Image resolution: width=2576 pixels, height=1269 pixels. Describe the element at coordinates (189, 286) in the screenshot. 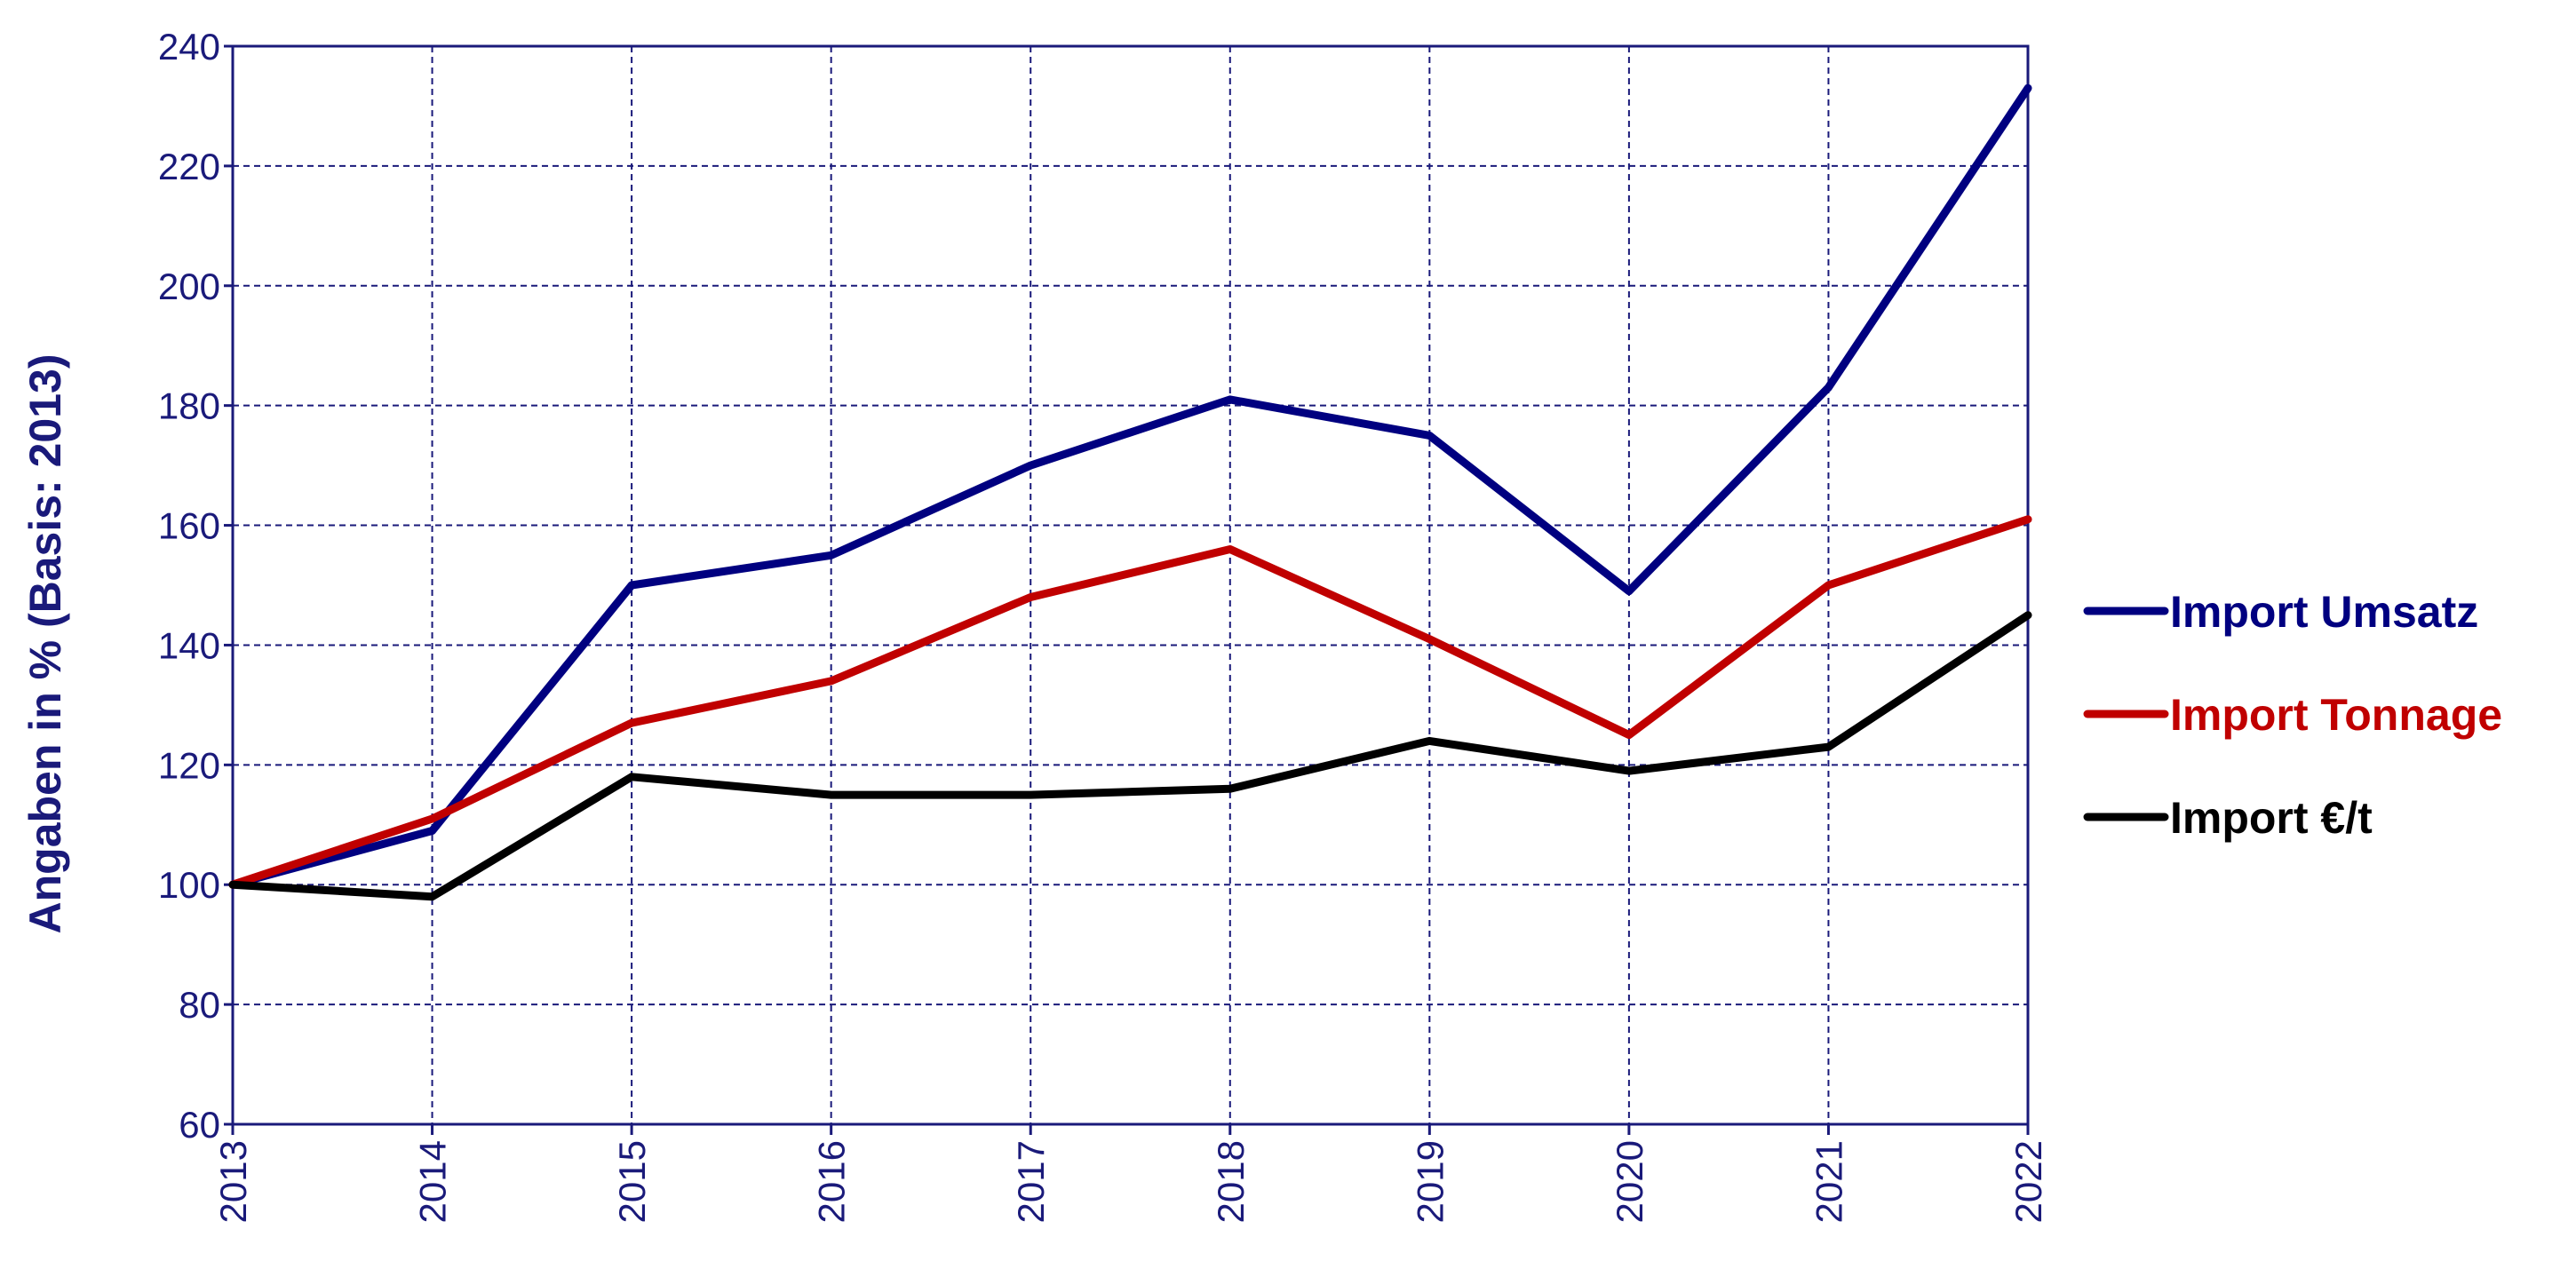

I see `y-tick-label: 200` at that location.